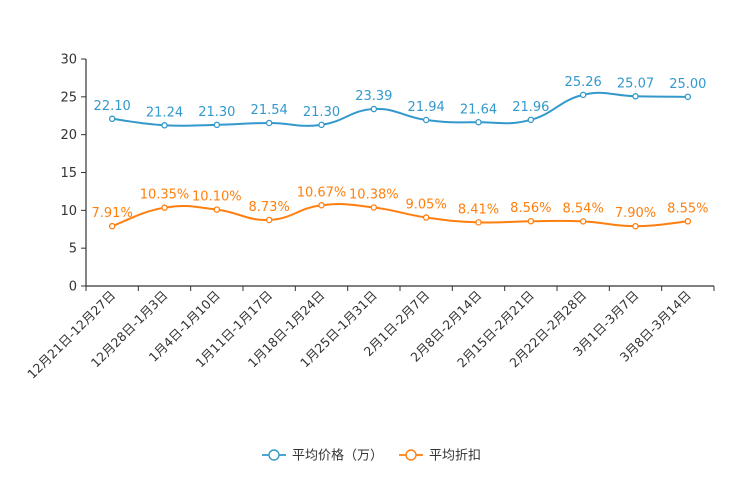  I want to click on data-label: 21.64, so click(478, 109).